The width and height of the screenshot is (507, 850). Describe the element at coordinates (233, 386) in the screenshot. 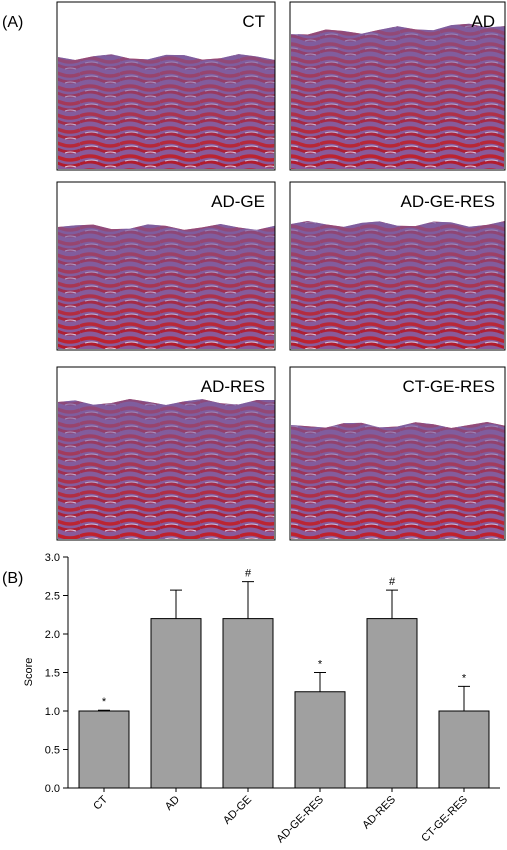

I see `image-label: AD-RES` at that location.